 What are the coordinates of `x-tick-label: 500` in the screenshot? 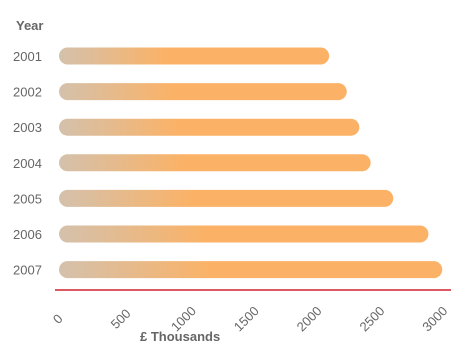 It's located at (121, 319).